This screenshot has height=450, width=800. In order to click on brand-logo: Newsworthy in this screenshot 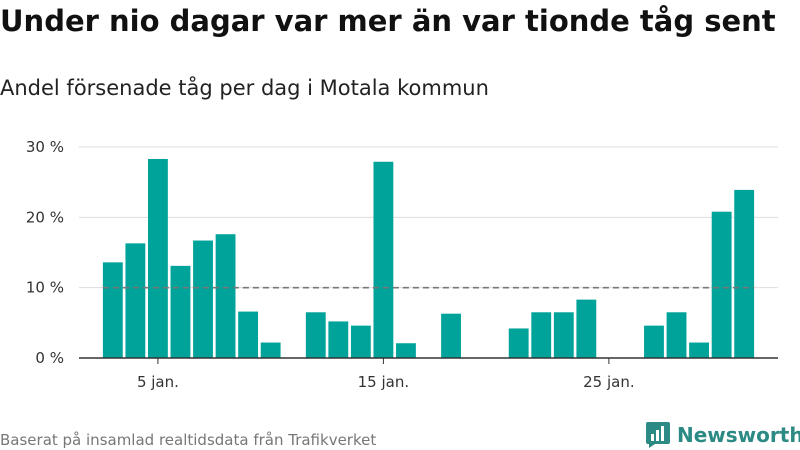, I will do `click(722, 435)`.